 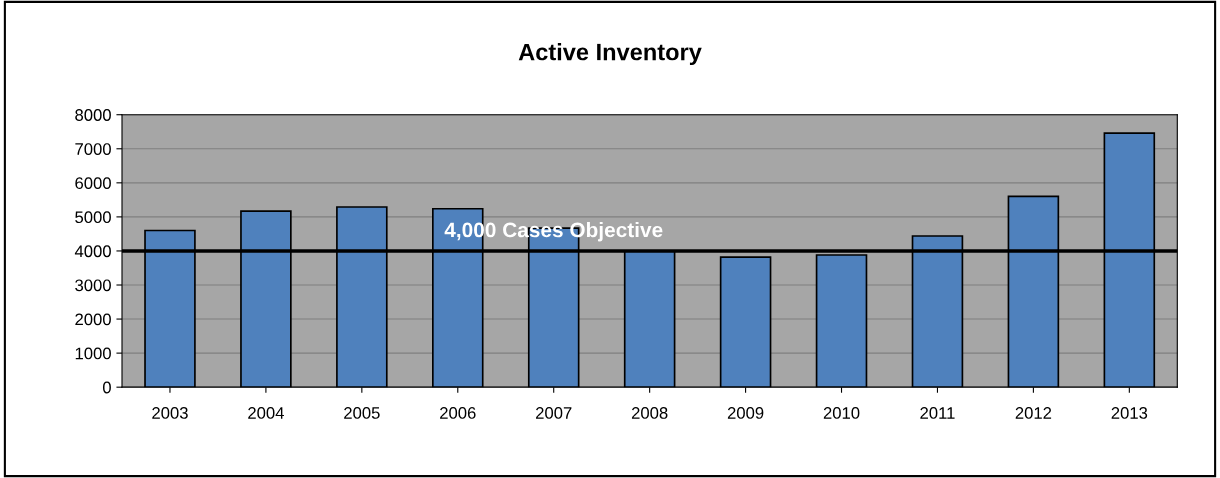 What do you see at coordinates (937, 413) in the screenshot?
I see `x-tick-label: 2011` at bounding box center [937, 413].